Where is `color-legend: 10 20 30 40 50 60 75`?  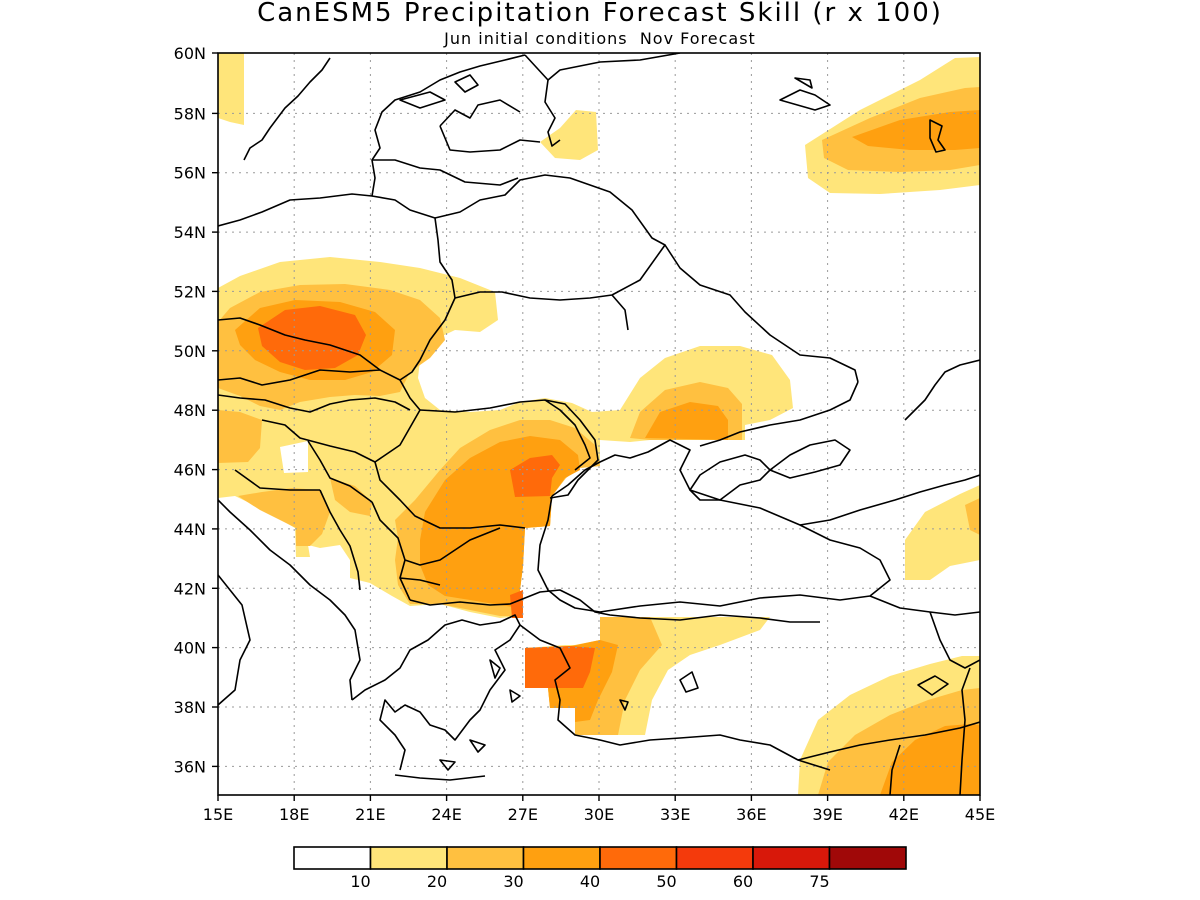 color-legend: 10 20 30 40 50 60 75 is located at coordinates (600, 868).